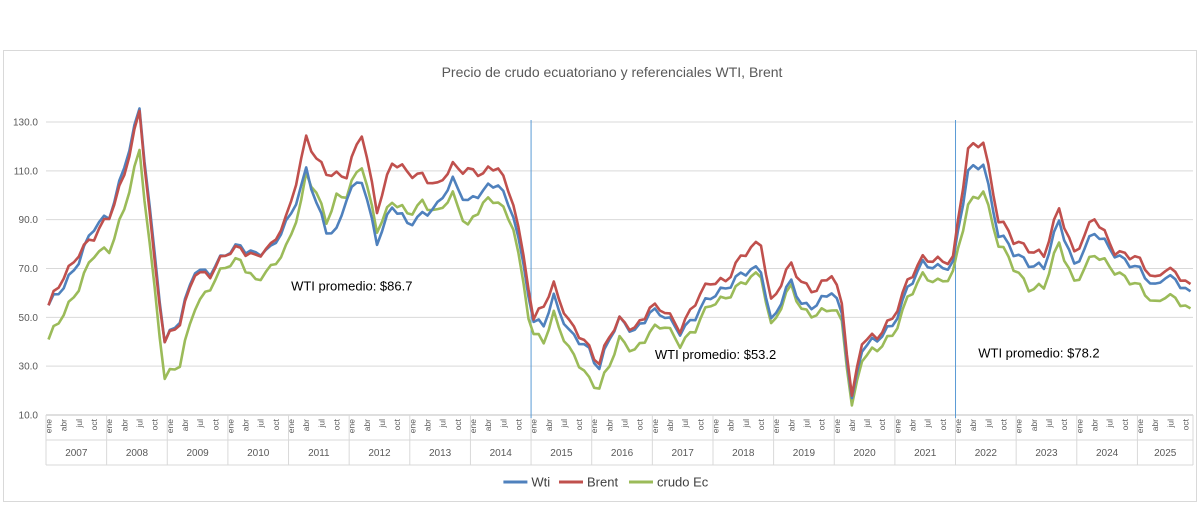 Image resolution: width=1200 pixels, height=510 pixels. I want to click on x-year-label: 2022, so click(986, 453).